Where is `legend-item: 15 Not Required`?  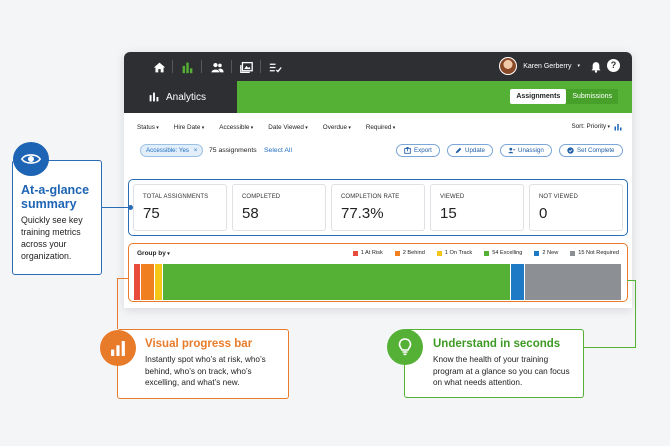
legend-item: 15 Not Required is located at coordinates (594, 253).